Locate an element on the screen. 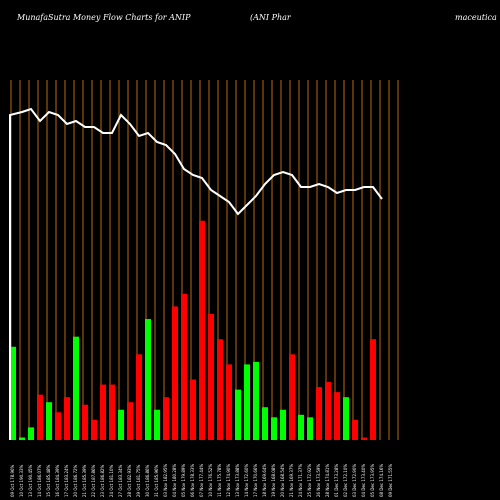 This screenshot has width=500, height=500. chart-title-middle: (ANI Phar is located at coordinates (271, 17).